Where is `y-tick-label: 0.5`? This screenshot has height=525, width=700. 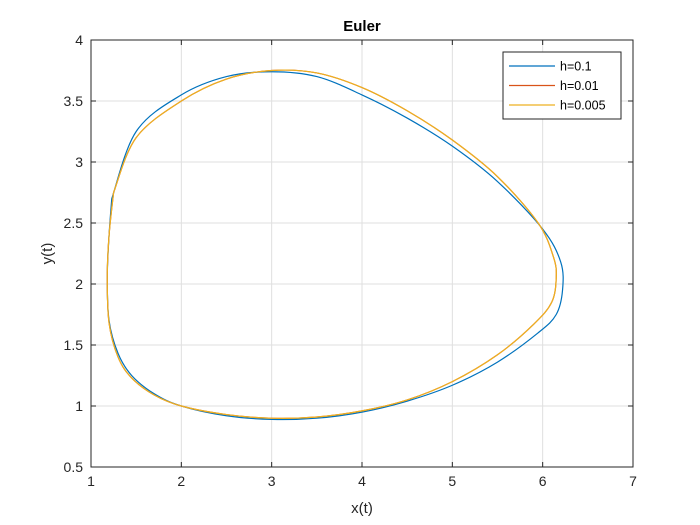 y-tick-label: 0.5 is located at coordinates (74, 467).